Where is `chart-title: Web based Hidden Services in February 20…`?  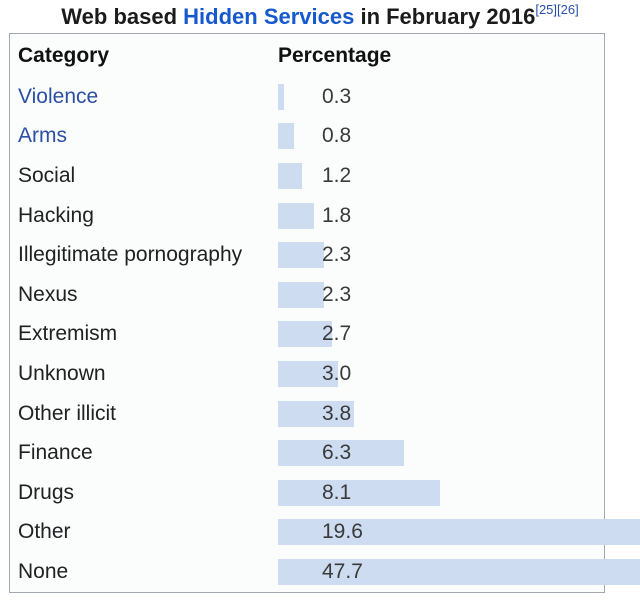 chart-title: Web based Hidden Services in February 20… is located at coordinates (320, 16).